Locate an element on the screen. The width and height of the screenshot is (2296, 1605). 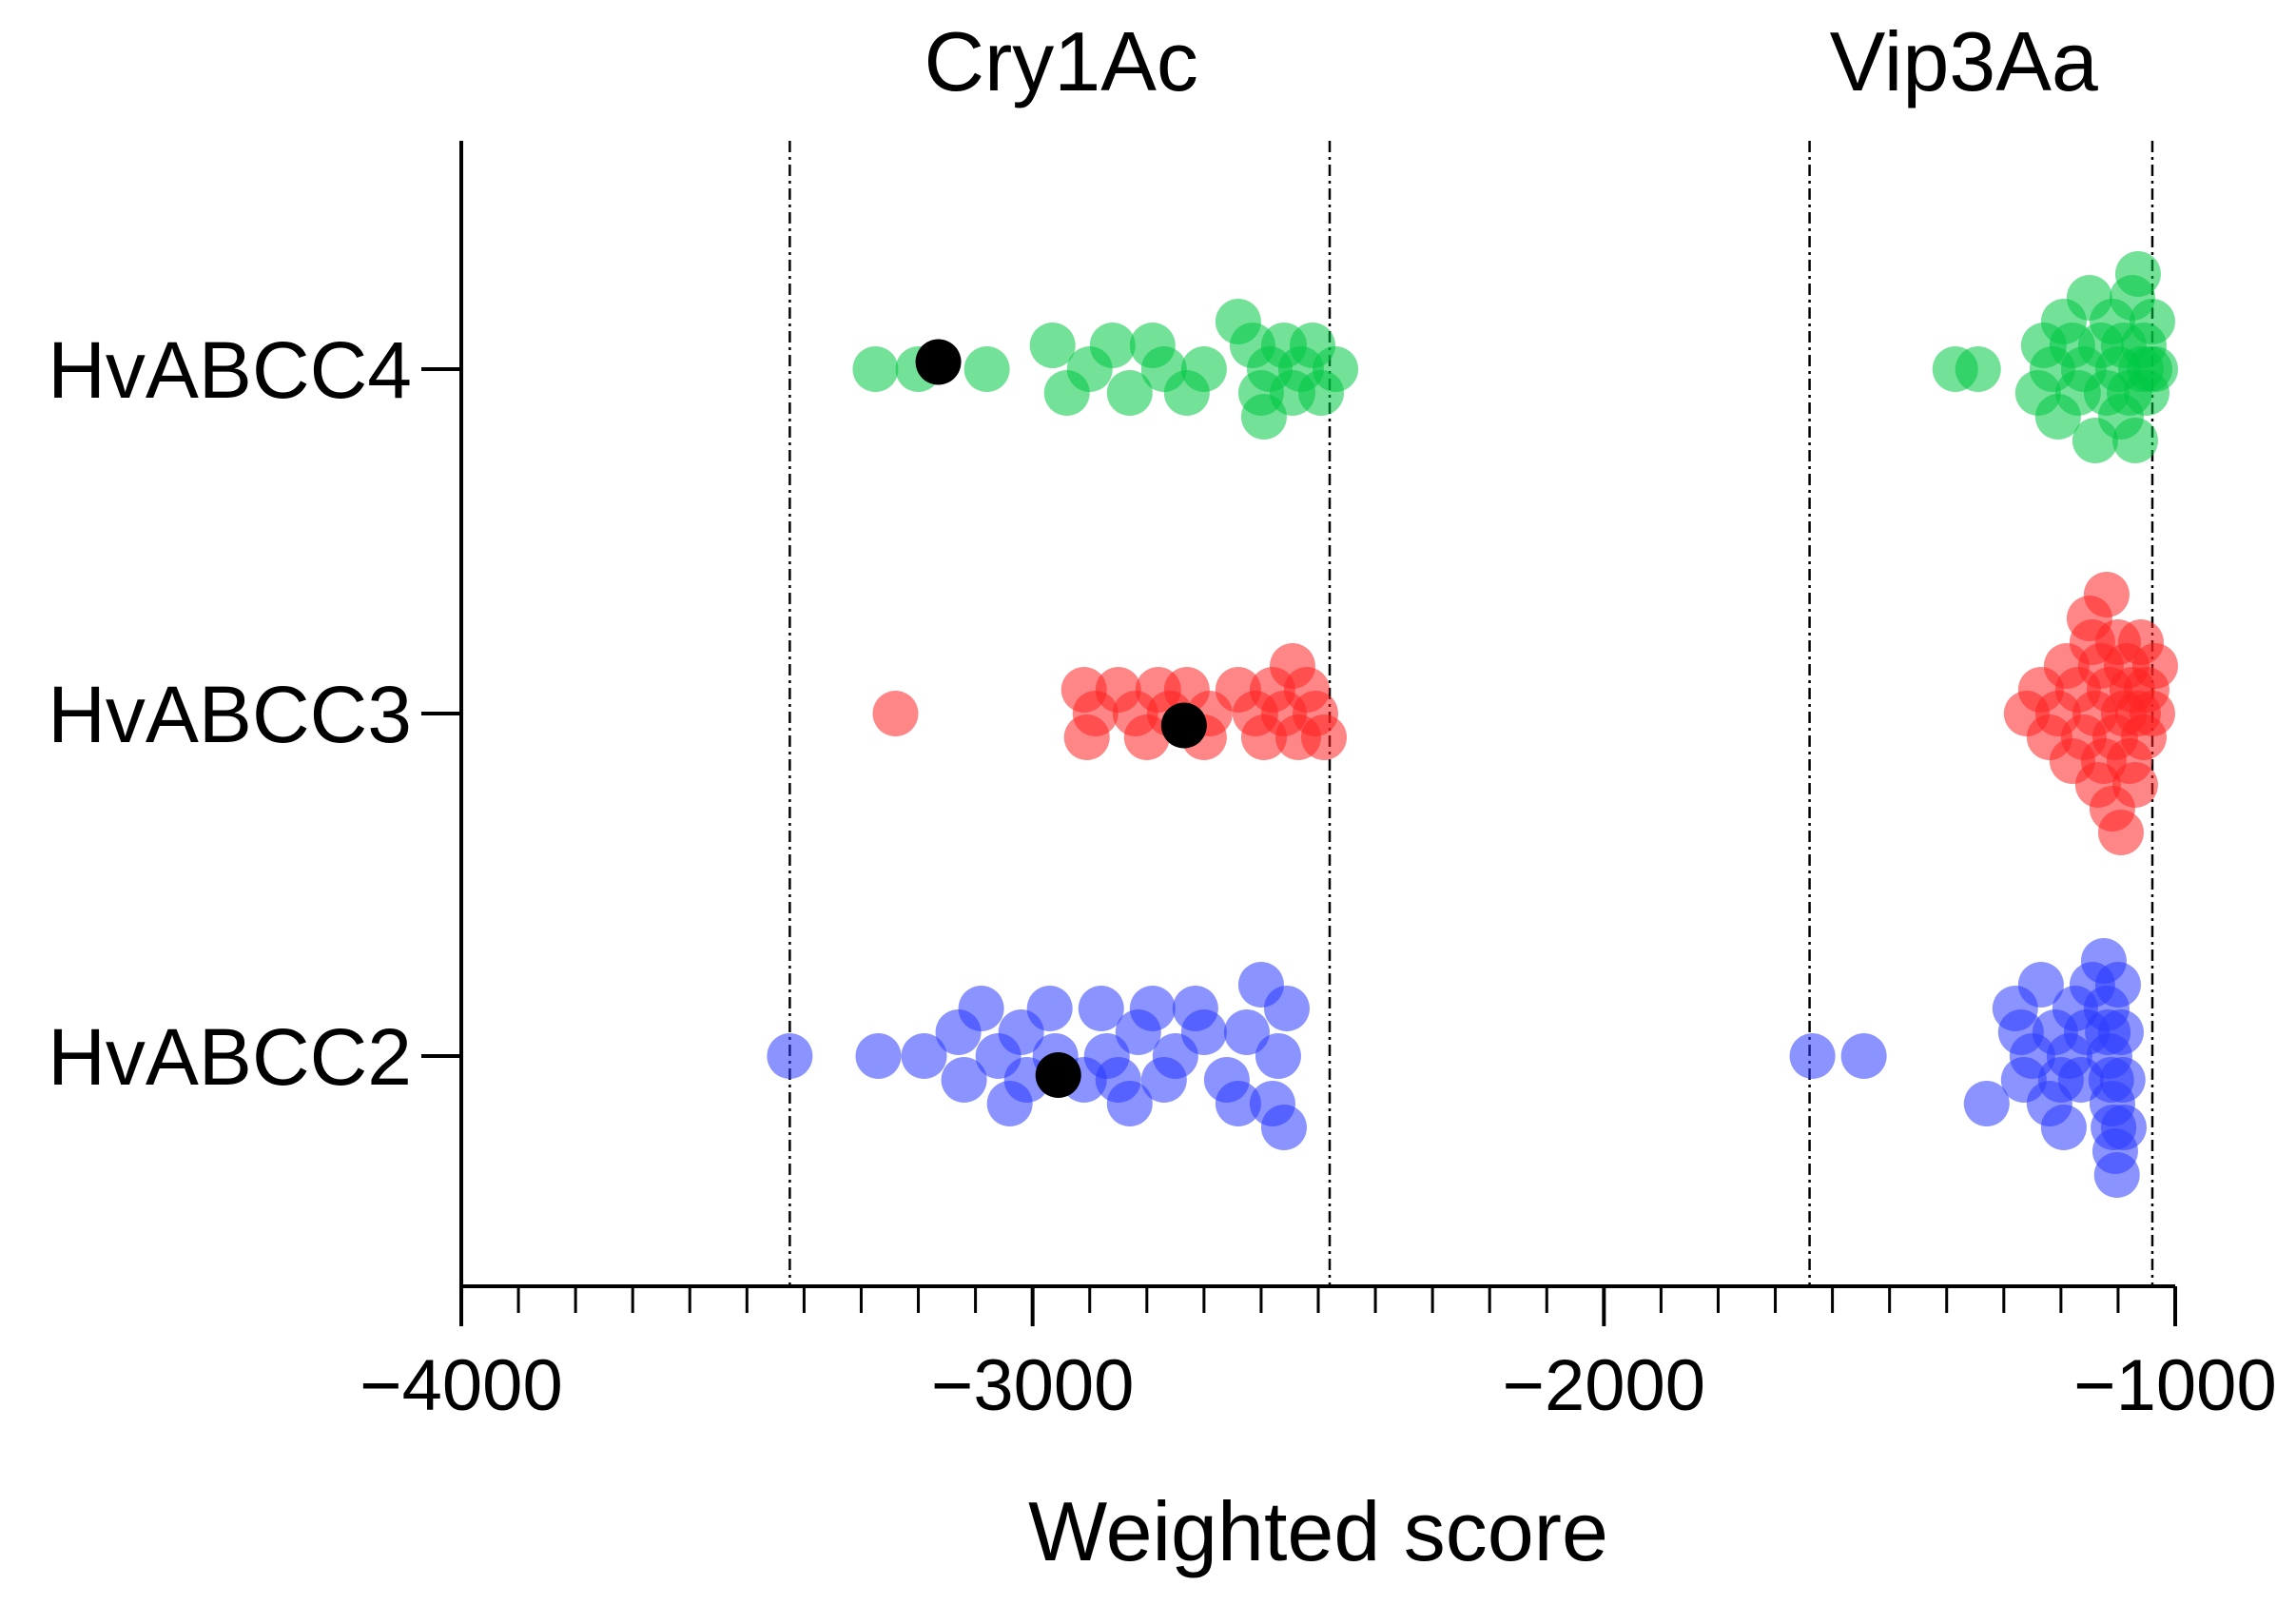
group-label: Cry1Ac is located at coordinates (1061, 61).